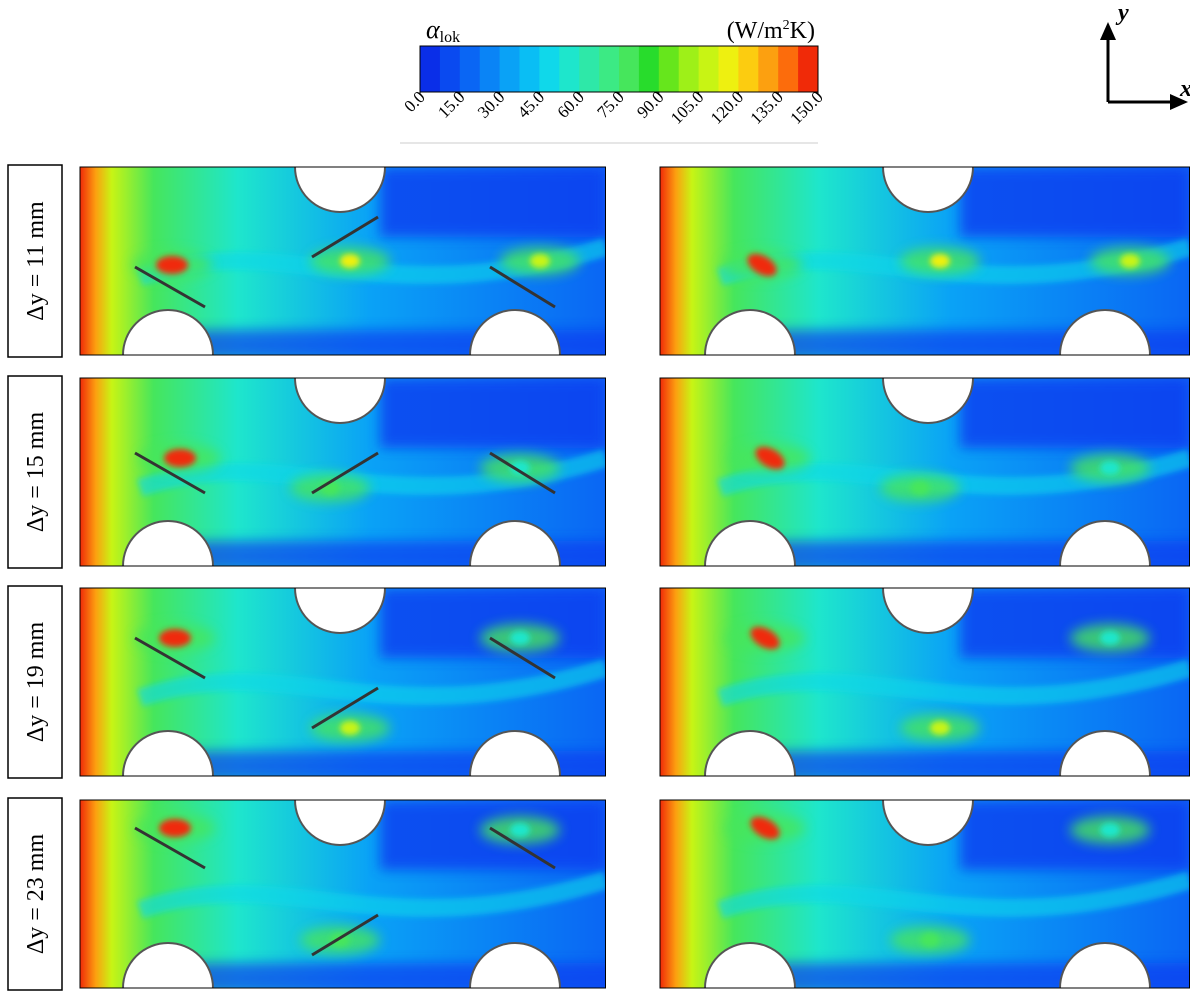 This screenshot has height=992, width=1190. I want to click on row-label: Δy = 15 mm, so click(36, 472).